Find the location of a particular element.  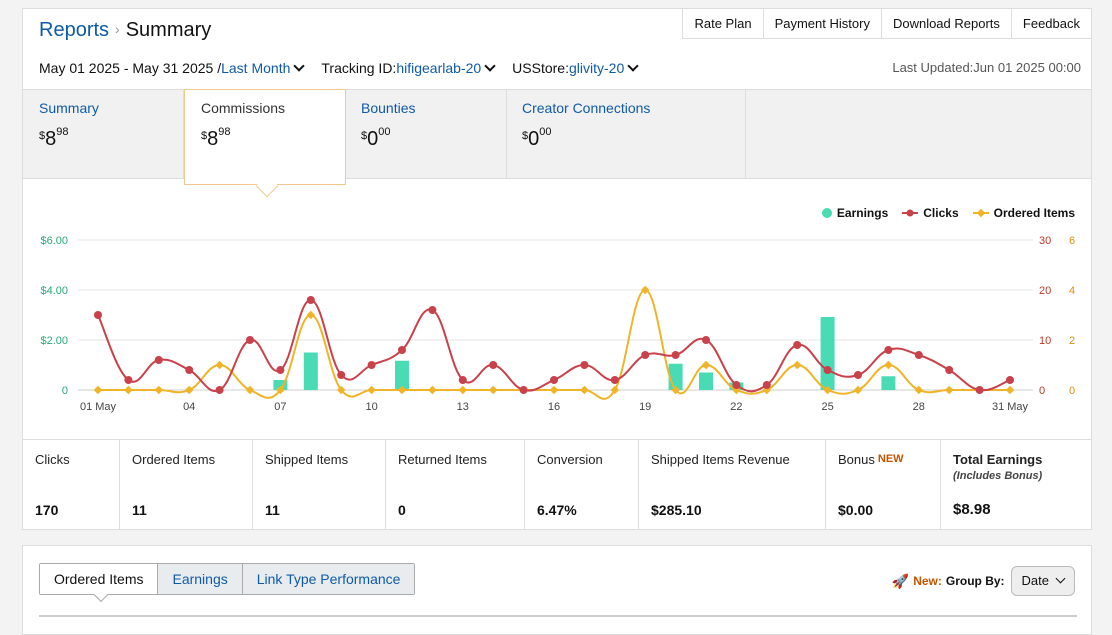

stat-shipped-label: Shipped Items is located at coordinates (307, 459).